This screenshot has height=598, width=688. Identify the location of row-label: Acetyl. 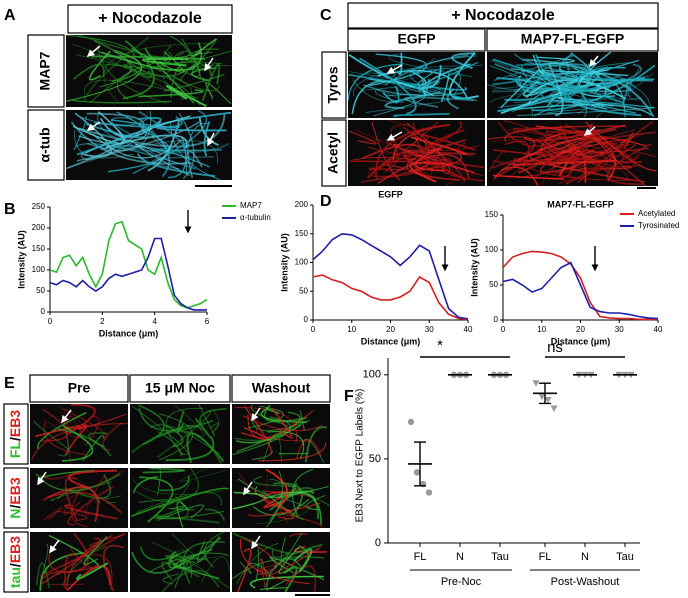
(333, 153).